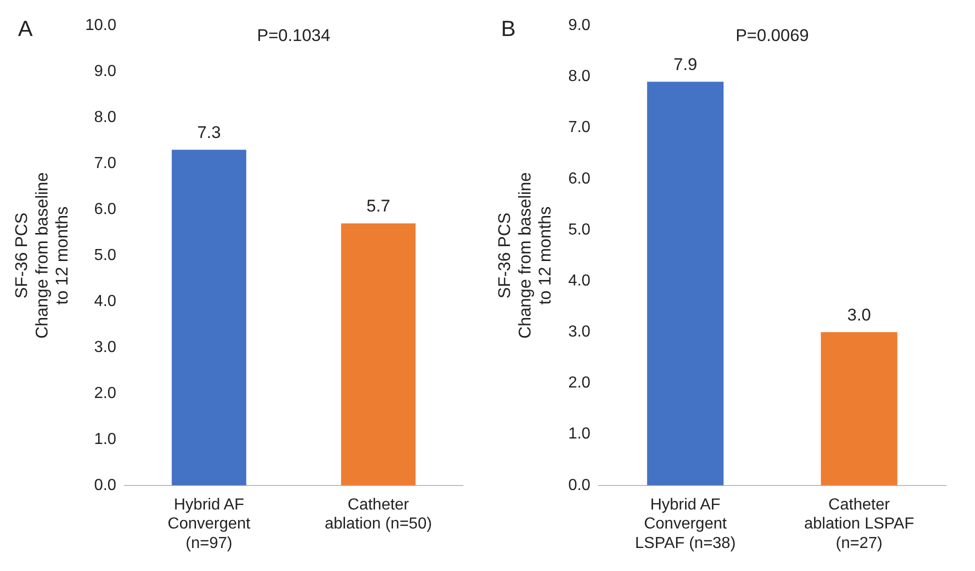  What do you see at coordinates (100, 25) in the screenshot?
I see `y-tick-label: 10.0` at bounding box center [100, 25].